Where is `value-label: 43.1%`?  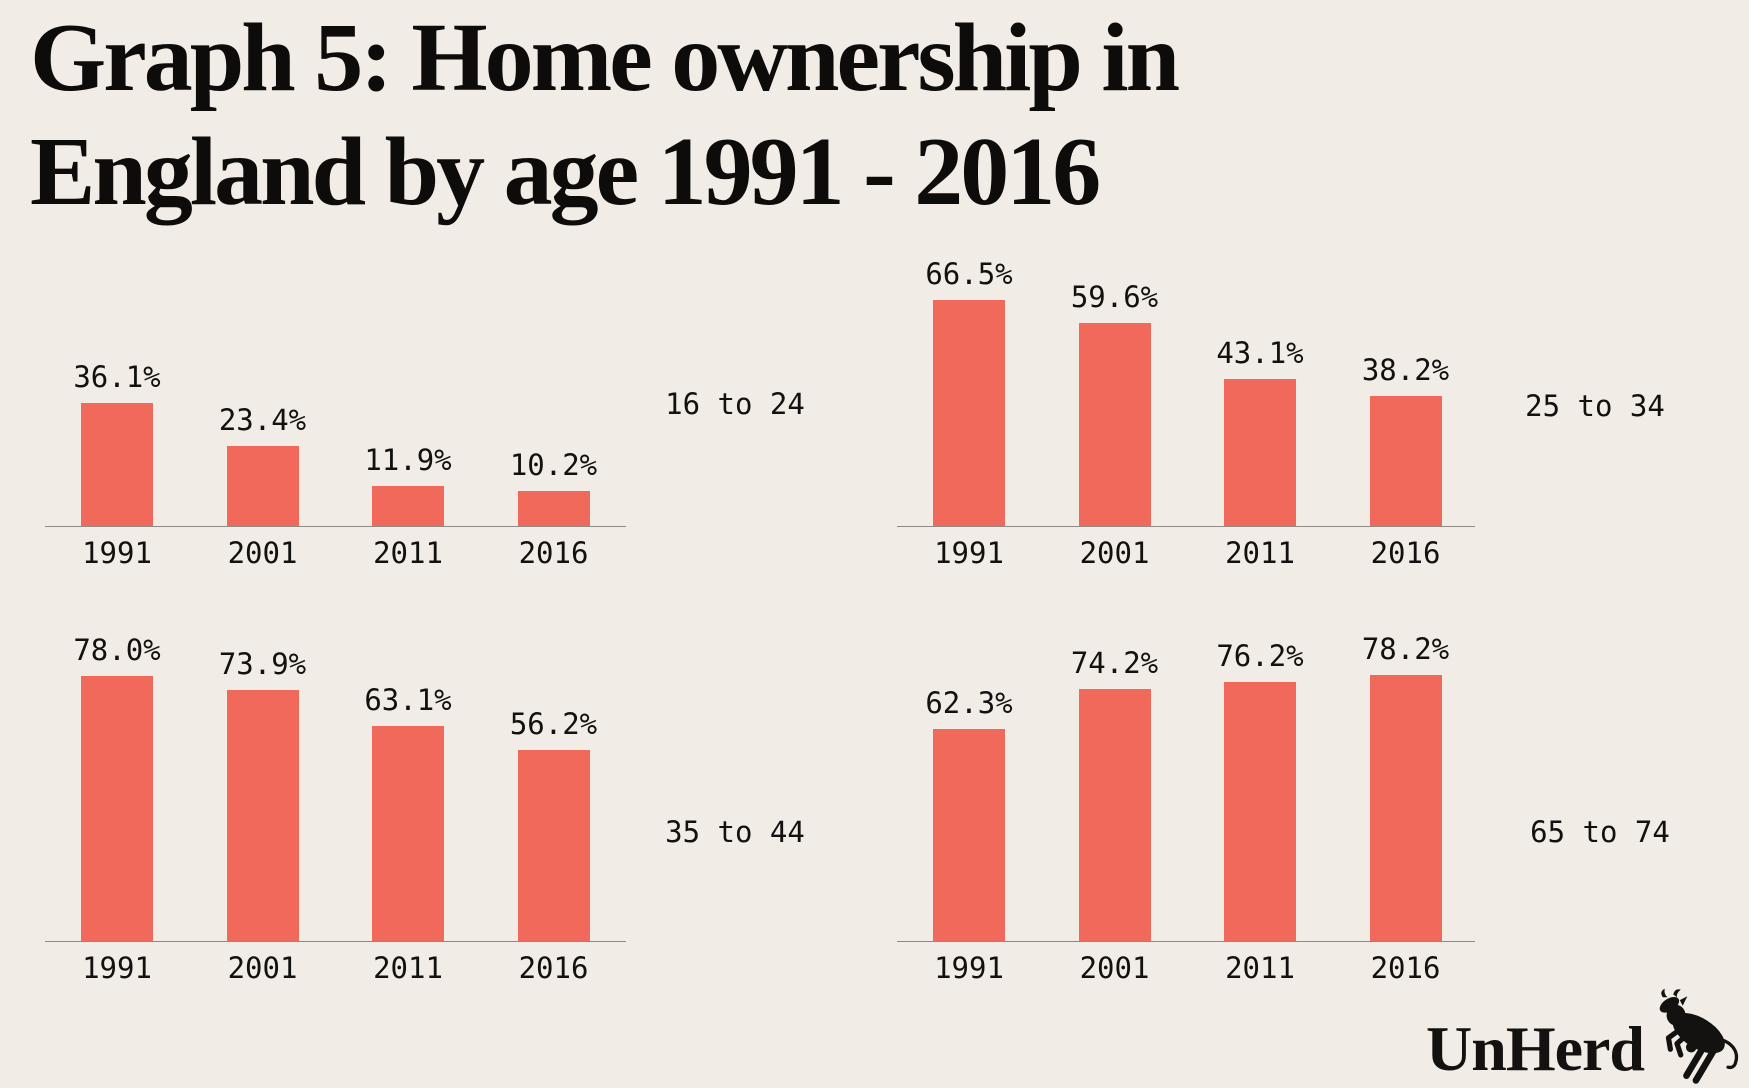 value-label: 43.1% is located at coordinates (1260, 353).